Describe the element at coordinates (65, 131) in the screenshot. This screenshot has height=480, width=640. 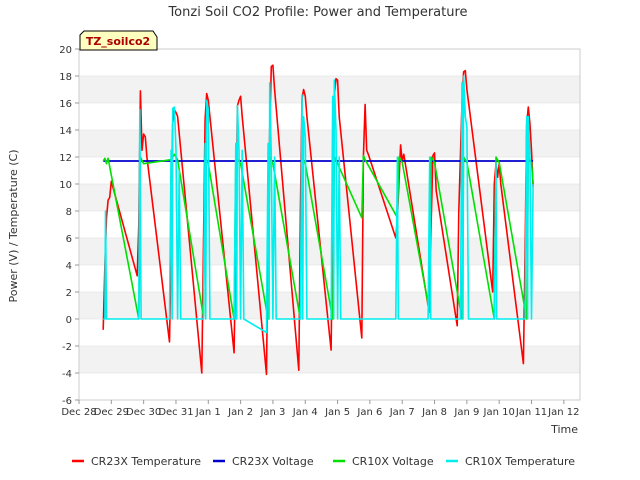
I see `y-tick-label: 14` at that location.